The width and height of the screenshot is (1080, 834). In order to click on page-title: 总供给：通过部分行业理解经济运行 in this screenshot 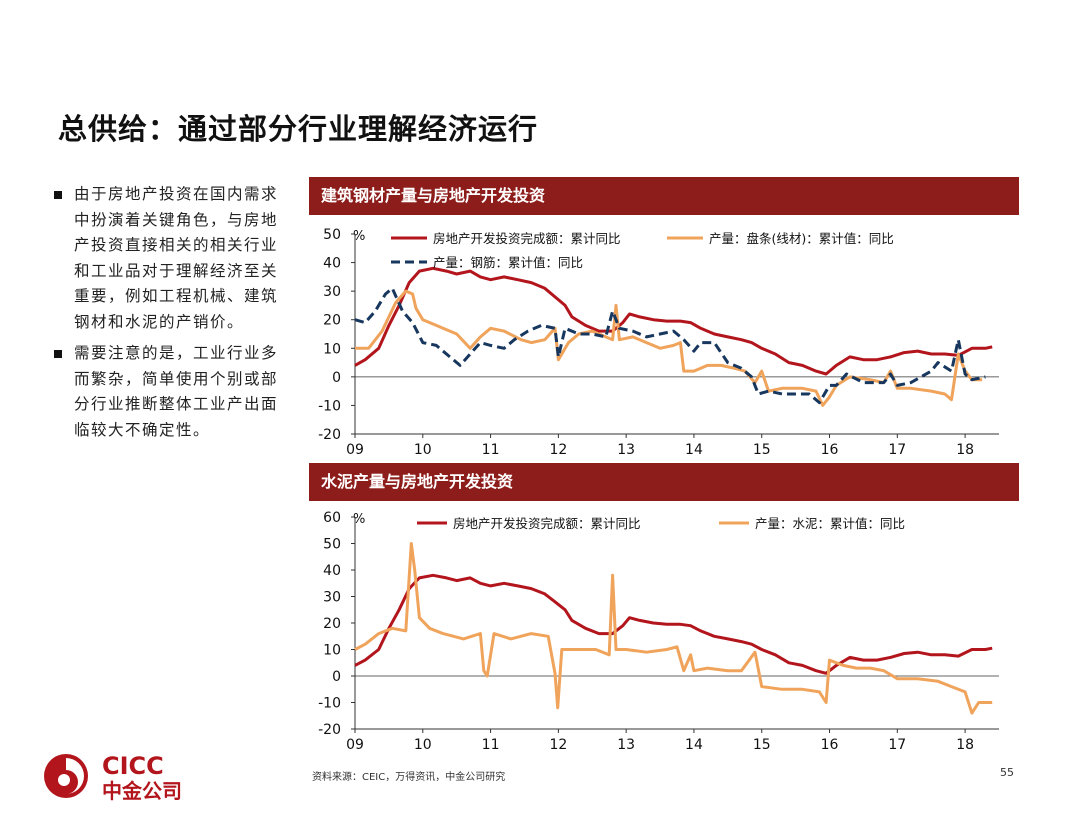, I will do `click(298, 129)`.